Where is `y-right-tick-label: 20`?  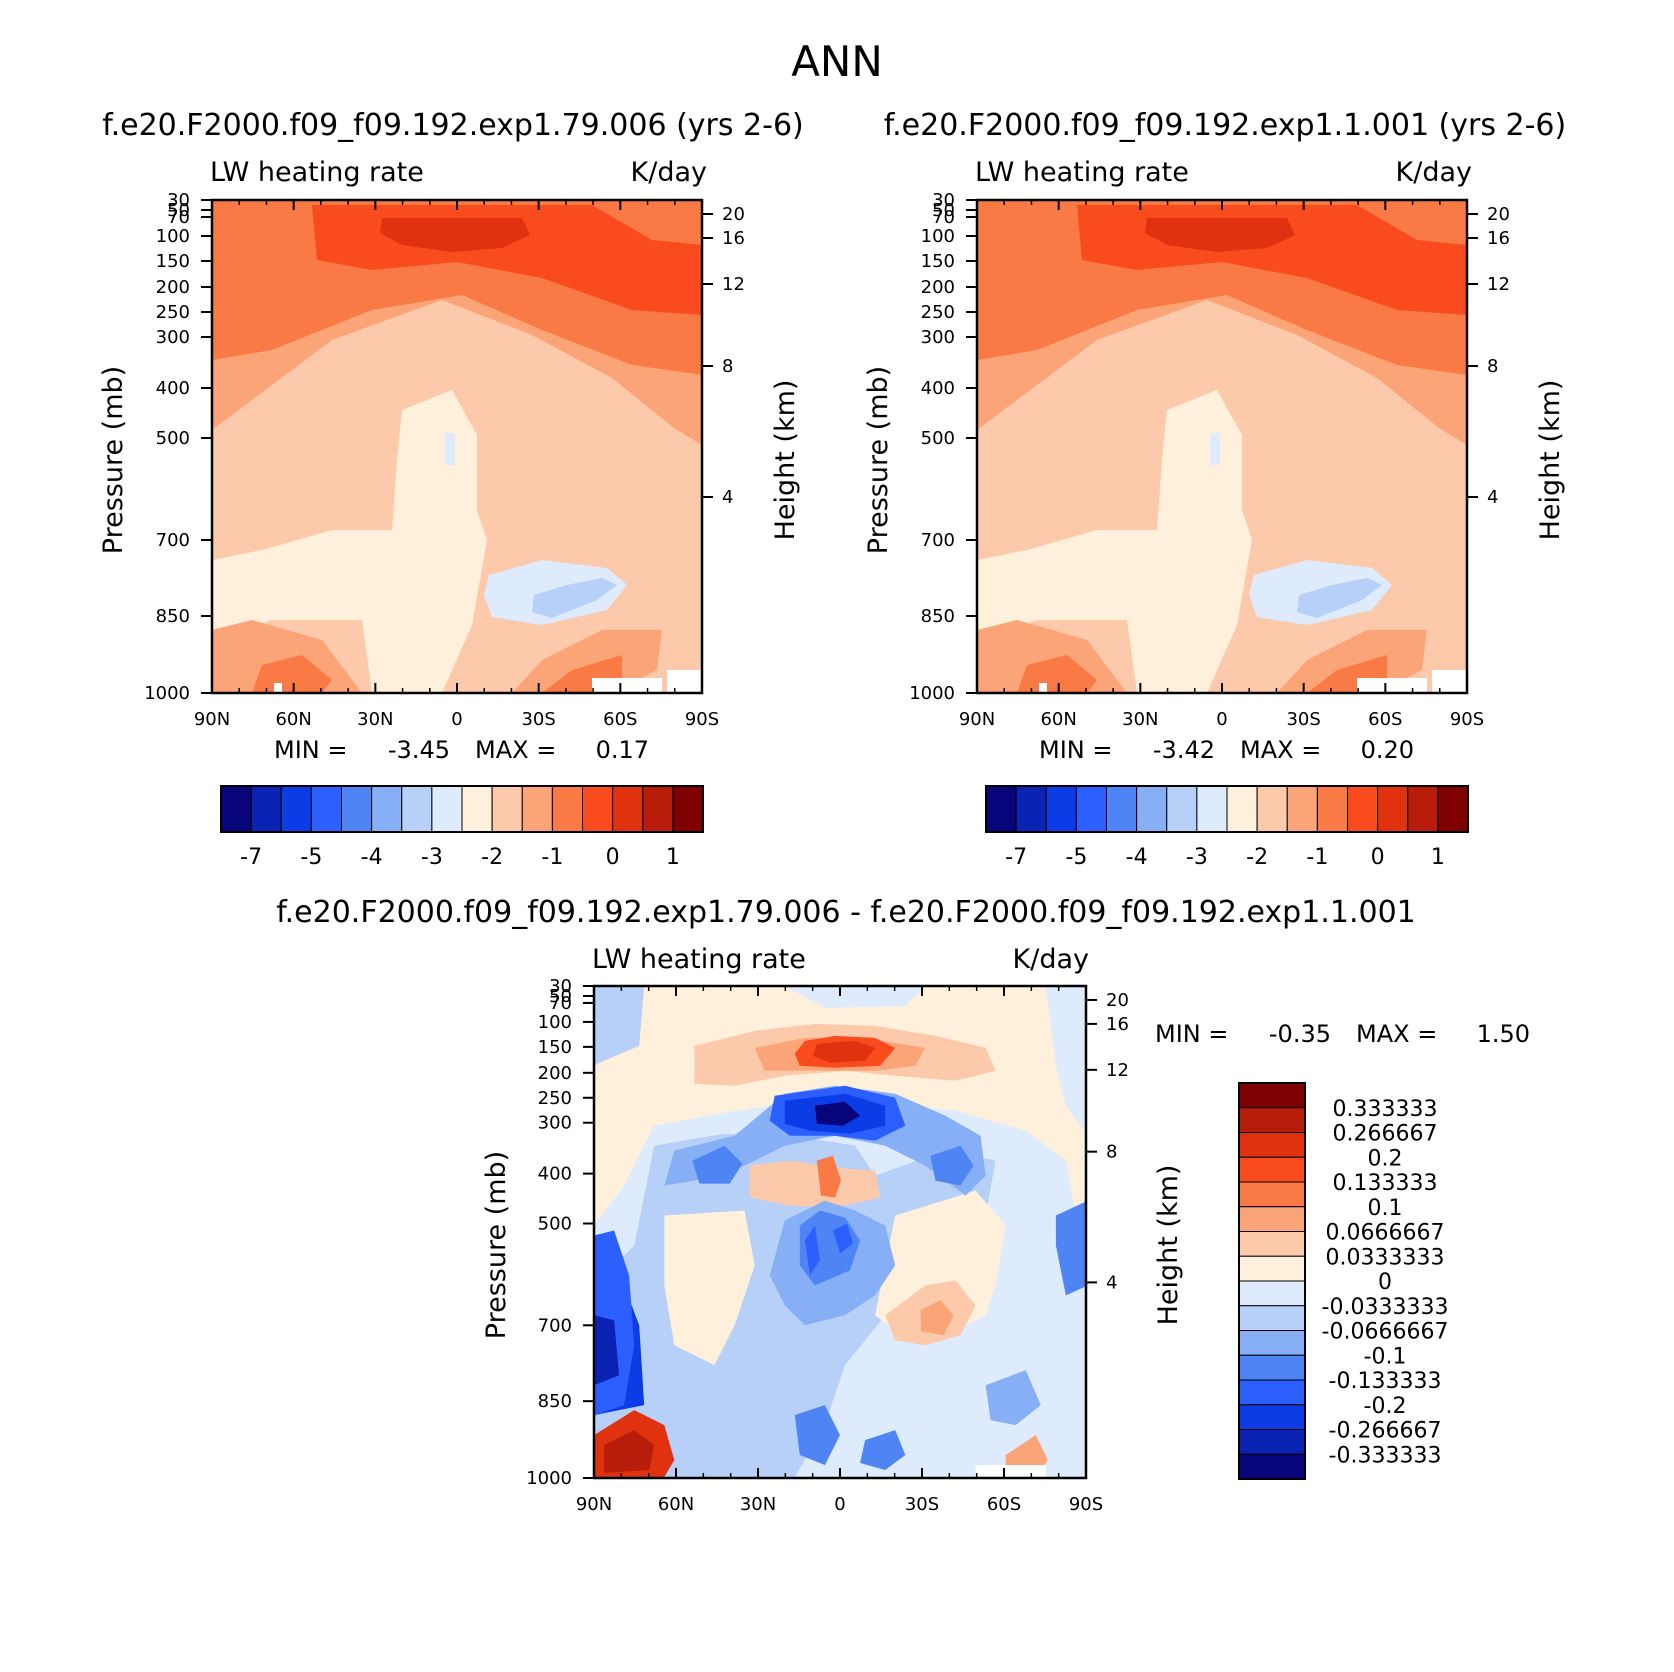 y-right-tick-label: 20 is located at coordinates (1117, 1000).